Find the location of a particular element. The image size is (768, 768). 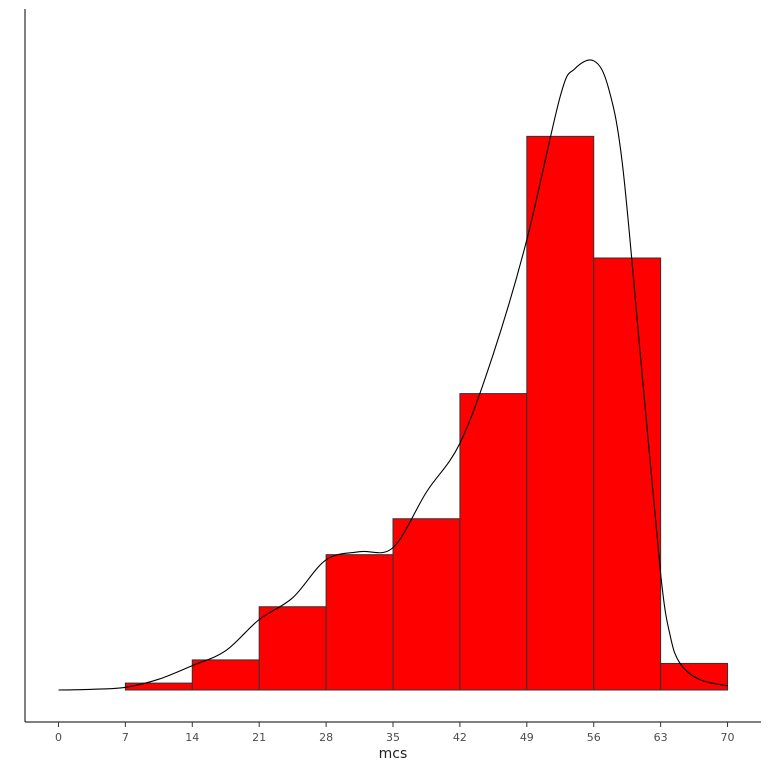

x-axis-title: mcs is located at coordinates (393, 754).